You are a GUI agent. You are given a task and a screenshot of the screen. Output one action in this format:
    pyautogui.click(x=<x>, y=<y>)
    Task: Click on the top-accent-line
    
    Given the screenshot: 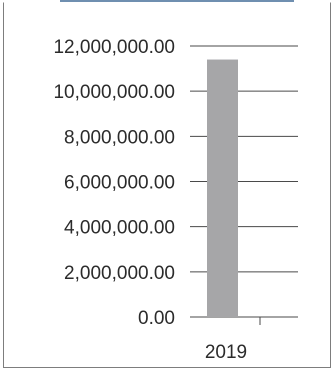 What is the action you would take?
    pyautogui.click(x=177, y=1)
    